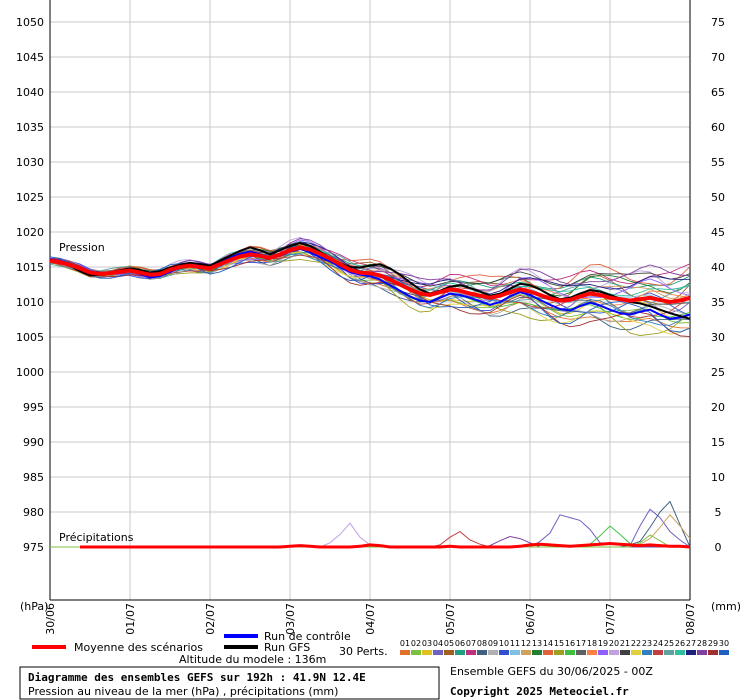 The height and width of the screenshot is (700, 740). Describe the element at coordinates (658, 643) in the screenshot. I see `pert-number: 24` at that location.